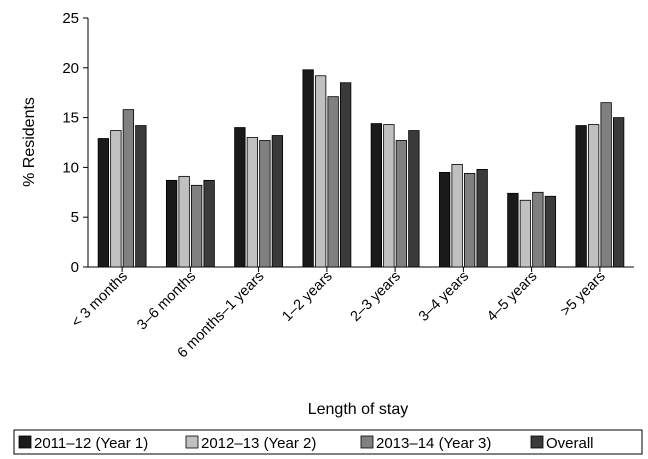 Image resolution: width=648 pixels, height=459 pixels. I want to click on y-tick-label: 25, so click(70, 18).